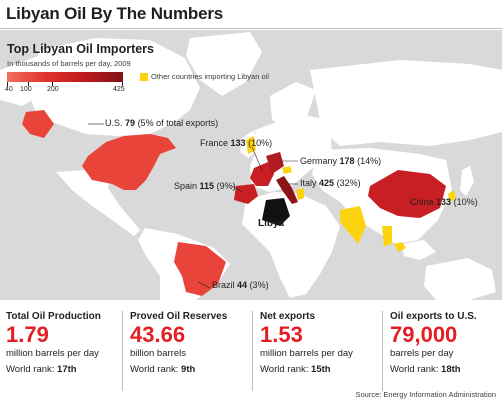 This screenshot has height=406, width=502. I want to click on stat-rank: World rank: 9th, so click(190, 369).